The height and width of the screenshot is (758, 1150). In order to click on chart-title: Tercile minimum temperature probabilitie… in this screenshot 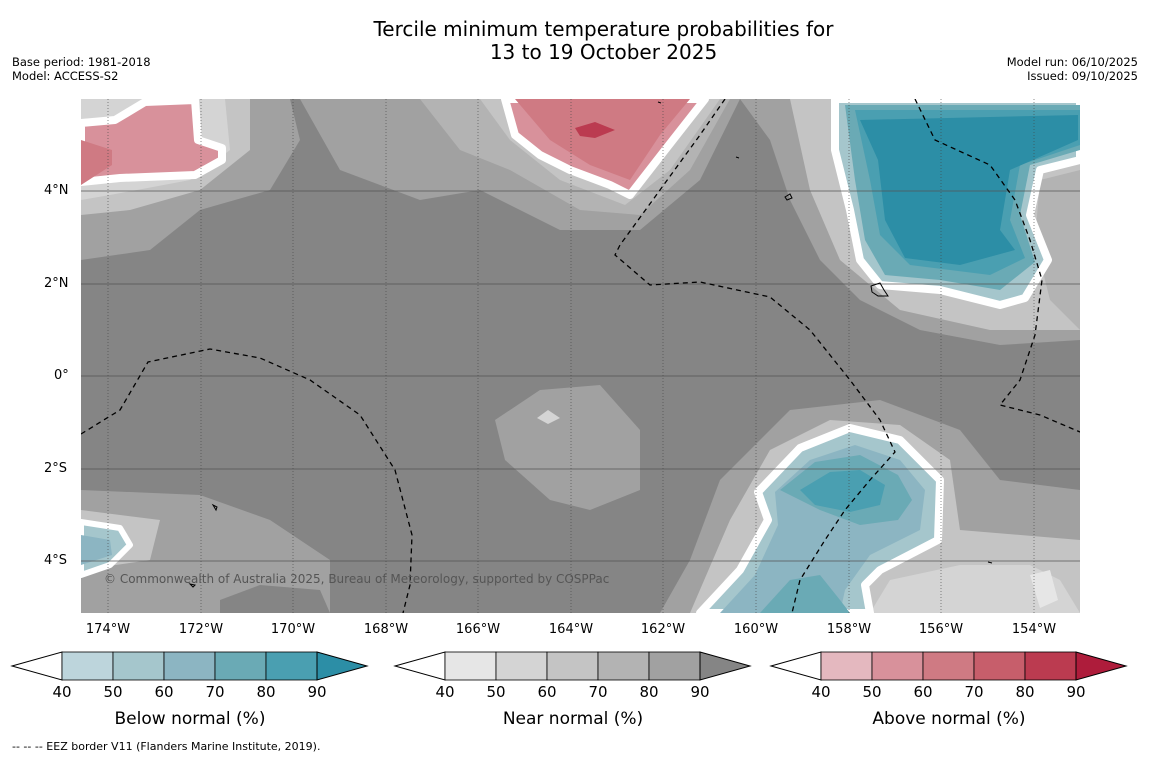, I will do `click(575, 41)`.